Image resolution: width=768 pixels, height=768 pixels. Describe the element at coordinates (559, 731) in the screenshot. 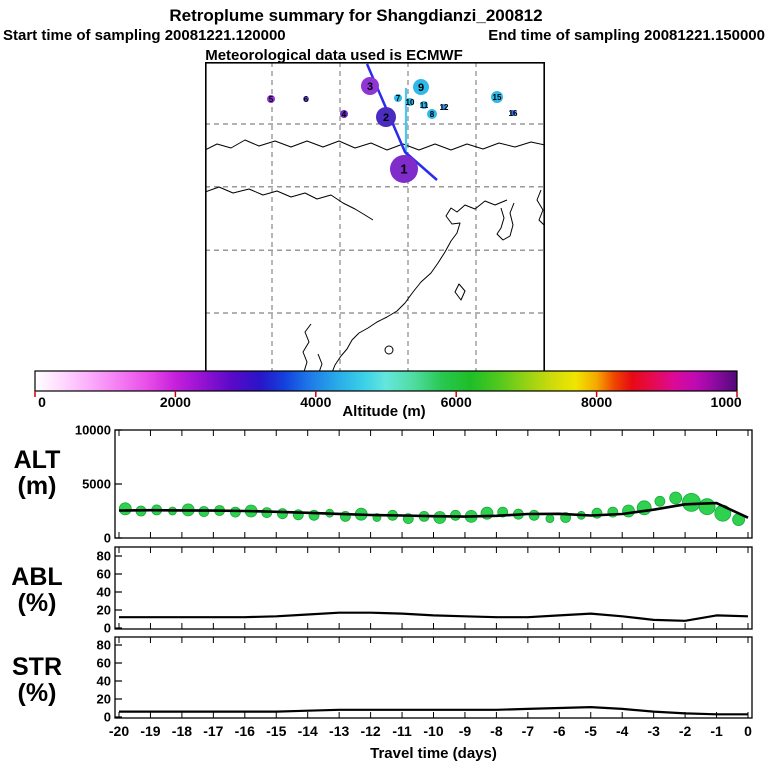

I see `x-tick-label: -6` at that location.